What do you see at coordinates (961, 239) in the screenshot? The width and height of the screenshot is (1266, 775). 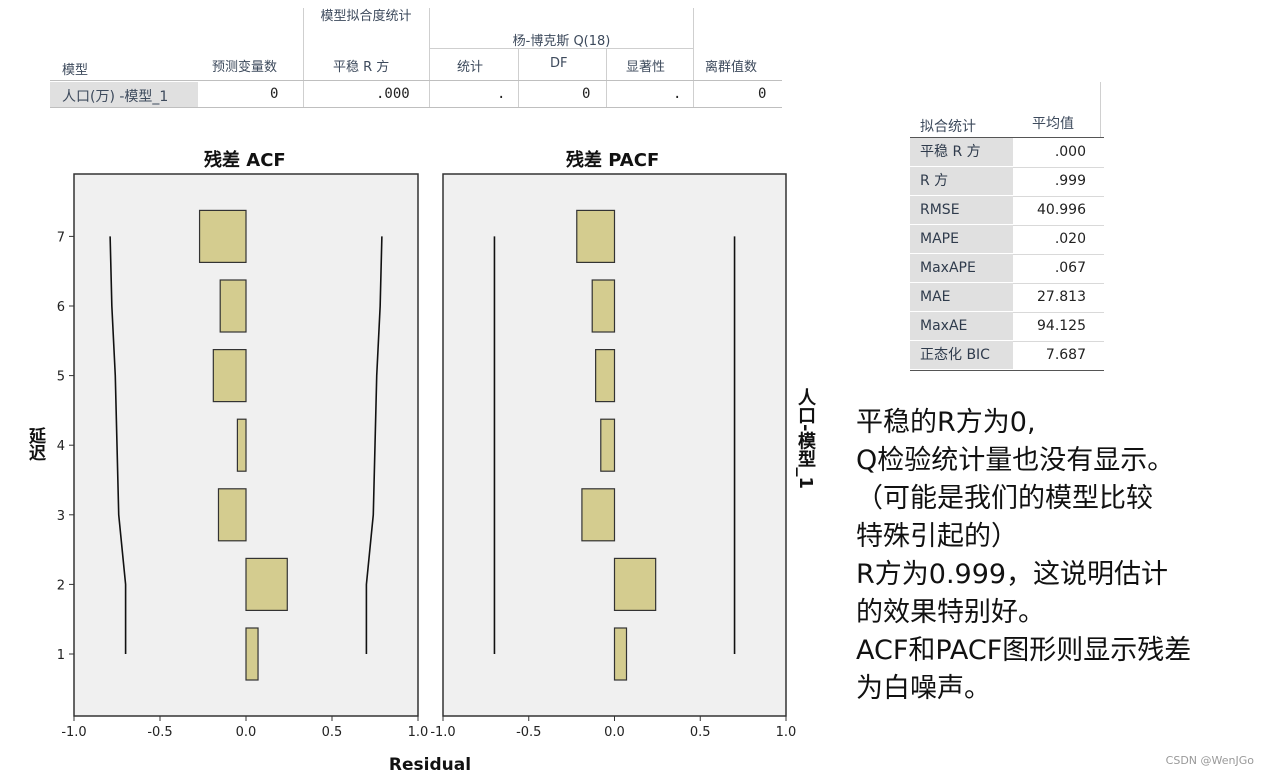 I see `fit-row-label: MAPE` at bounding box center [961, 239].